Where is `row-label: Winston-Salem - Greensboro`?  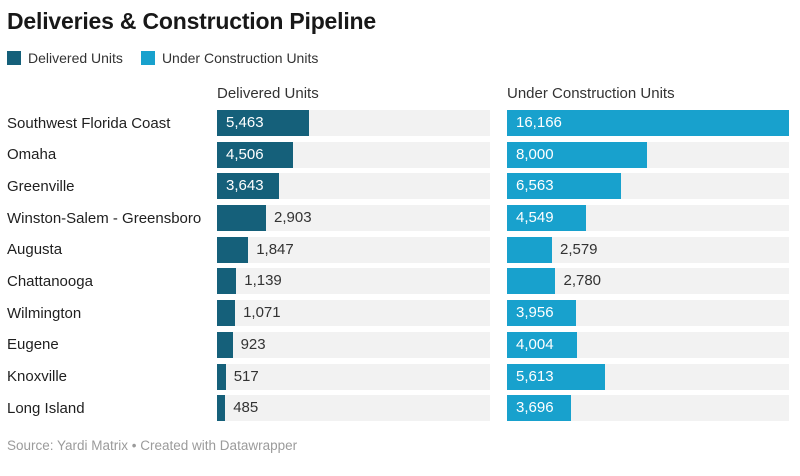
row-label: Winston-Salem - Greensboro is located at coordinates (104, 218).